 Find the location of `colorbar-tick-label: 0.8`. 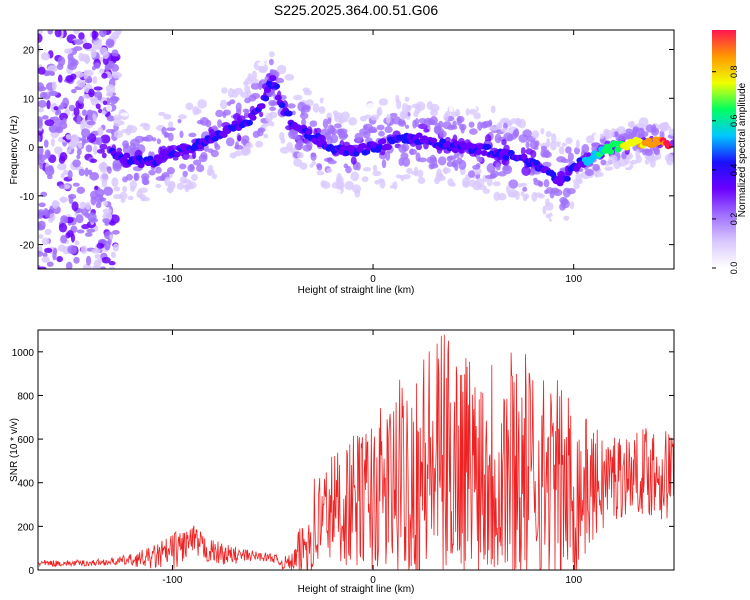

colorbar-tick-label: 0.8 is located at coordinates (734, 71).